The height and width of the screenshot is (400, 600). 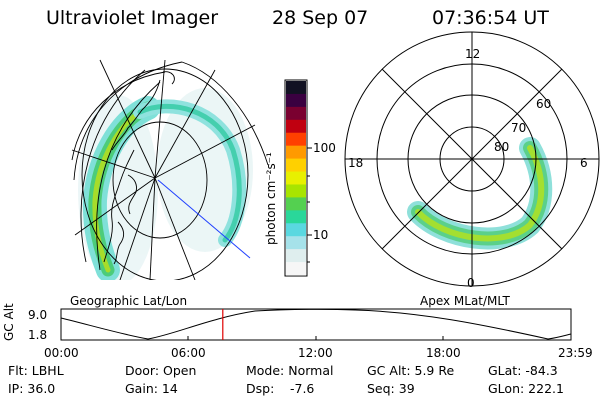 I want to click on lat-label-70: 70, so click(x=519, y=128).